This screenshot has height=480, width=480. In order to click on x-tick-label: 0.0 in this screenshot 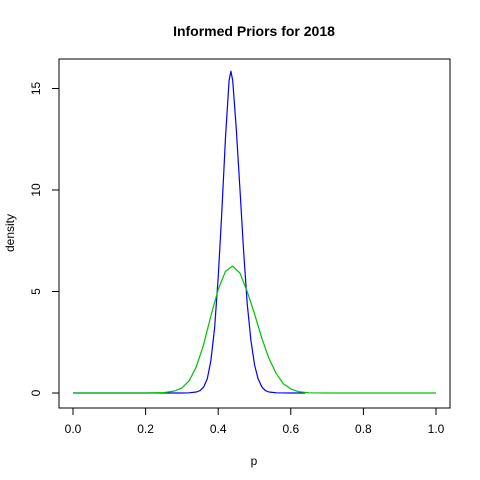, I will do `click(73, 429)`.